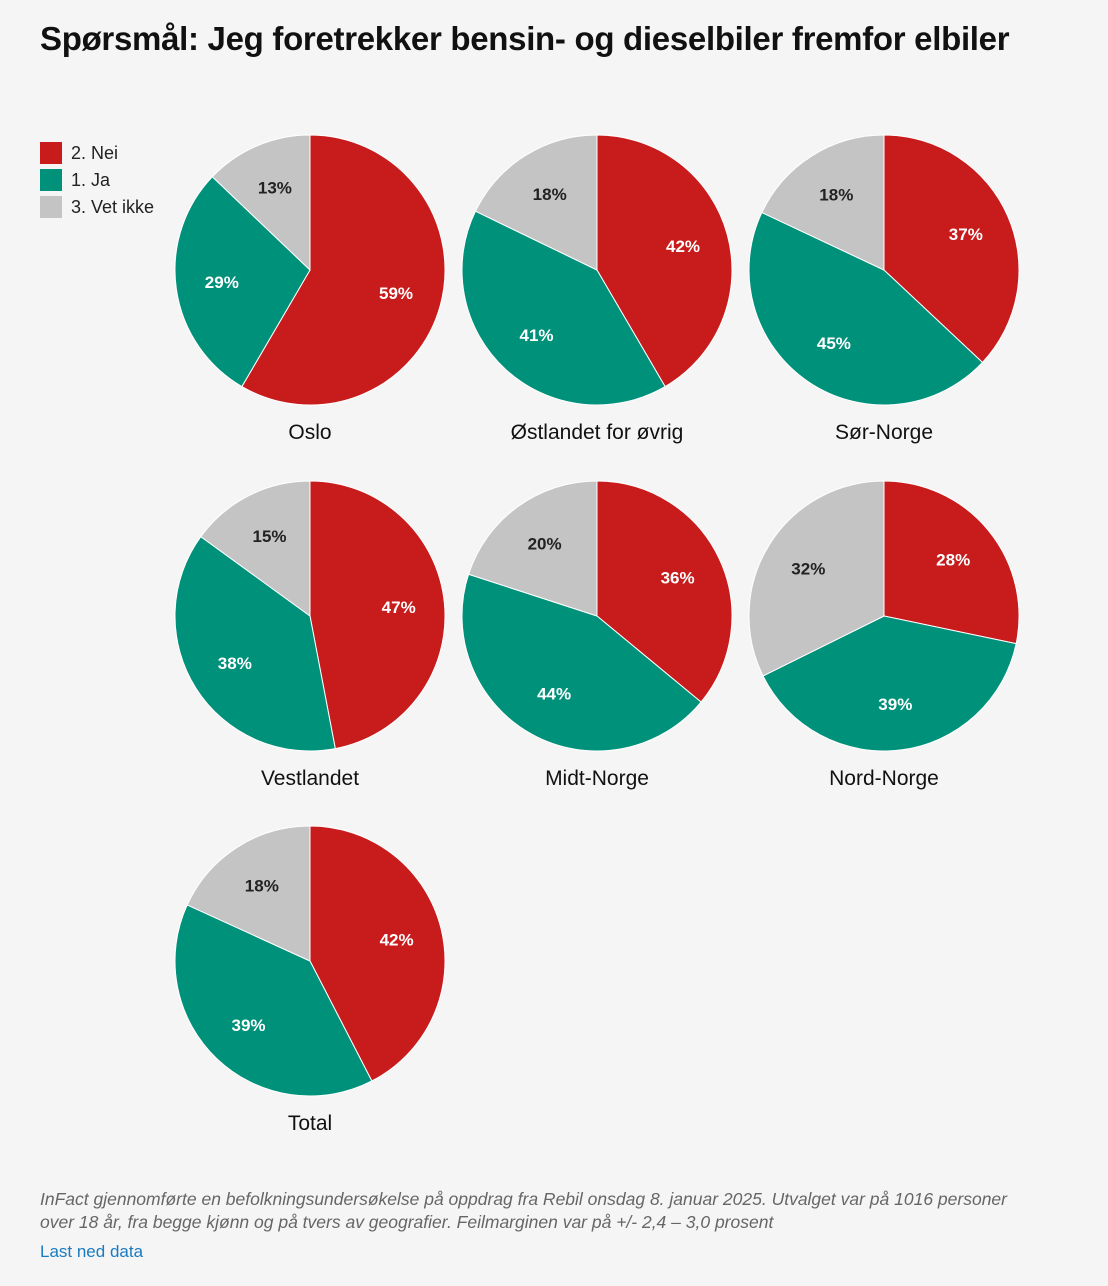 This screenshot has width=1108, height=1286. I want to click on legend-label-vet-ikke: 3. Vet ikke, so click(113, 206).